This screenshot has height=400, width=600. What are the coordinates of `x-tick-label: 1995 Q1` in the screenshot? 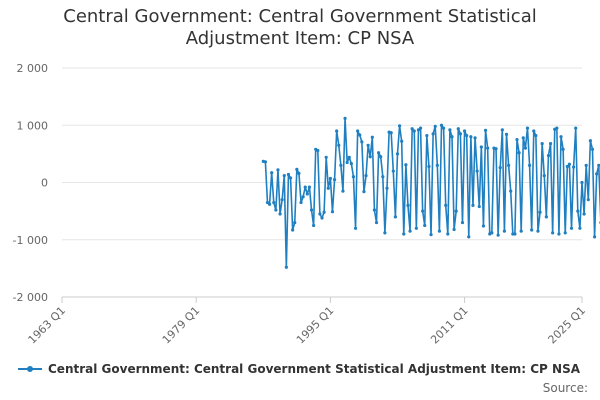 It's located at (315, 325).